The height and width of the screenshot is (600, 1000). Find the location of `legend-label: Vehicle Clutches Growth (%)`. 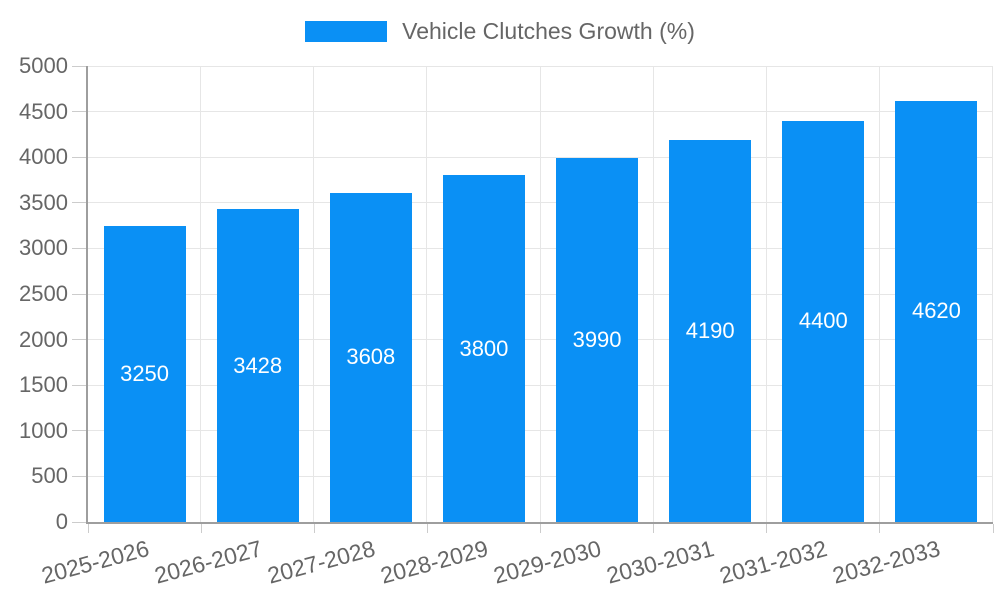

legend-label: Vehicle Clutches Growth (%) is located at coordinates (548, 31).